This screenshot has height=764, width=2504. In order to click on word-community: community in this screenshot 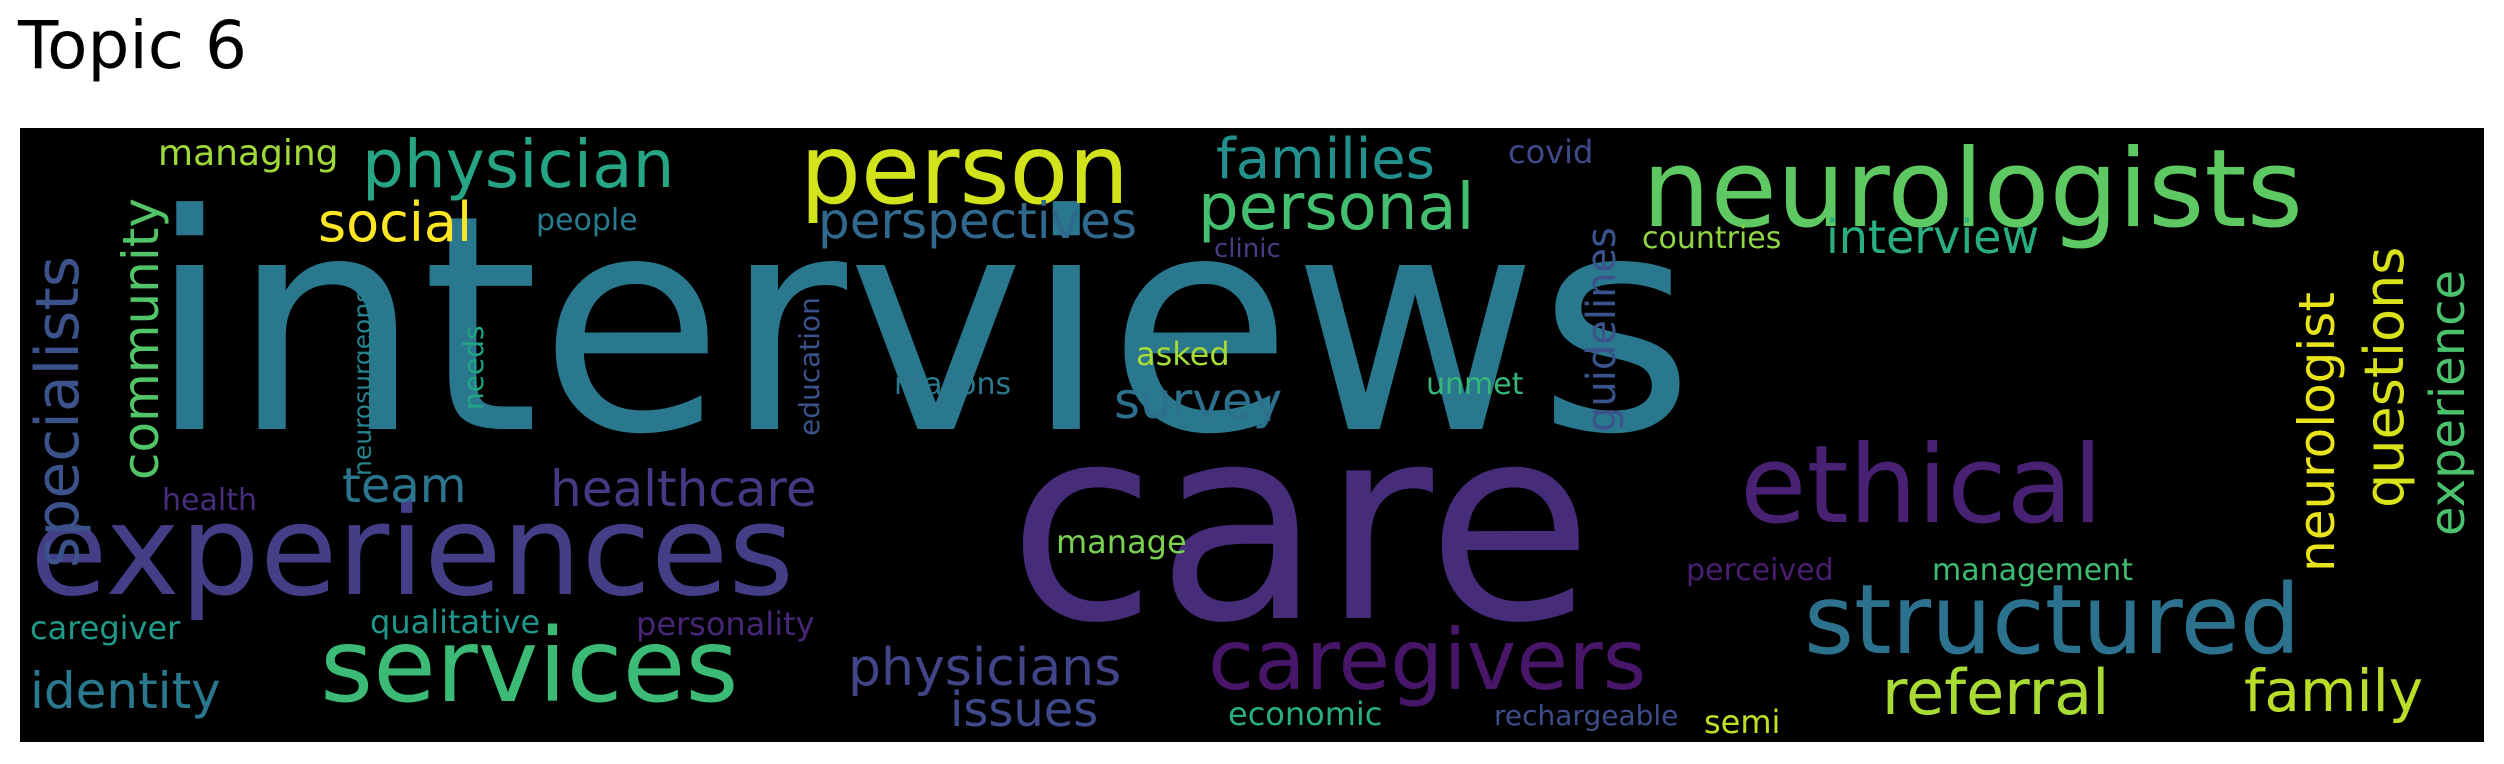, I will do `click(141, 339)`.